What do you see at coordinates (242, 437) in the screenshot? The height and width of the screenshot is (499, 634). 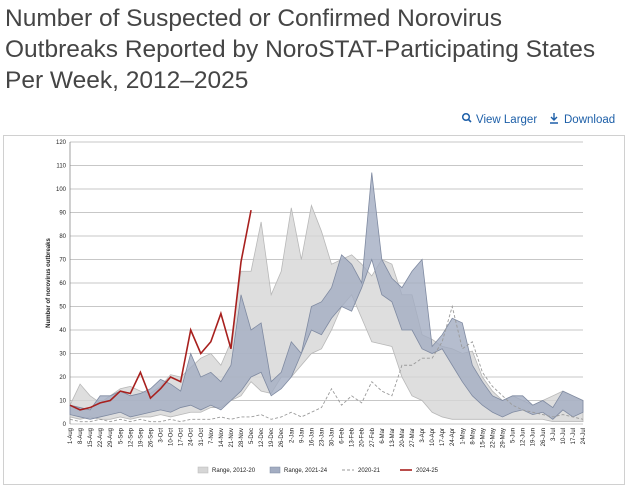 I see `x-tick-label: 28-Nov` at bounding box center [242, 437].